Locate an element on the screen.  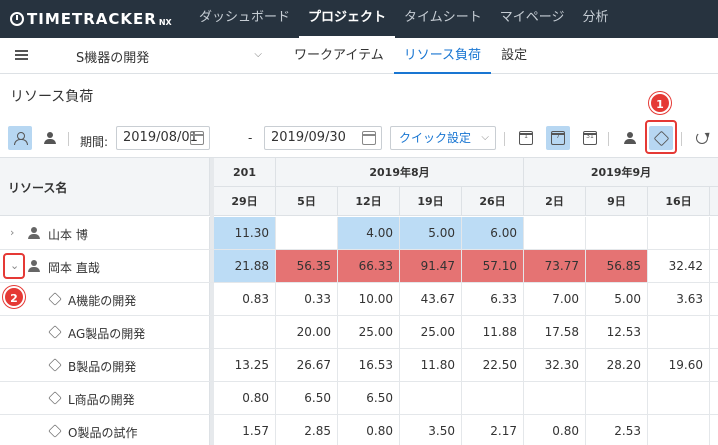
group-by-user-button is located at coordinates (630, 138).